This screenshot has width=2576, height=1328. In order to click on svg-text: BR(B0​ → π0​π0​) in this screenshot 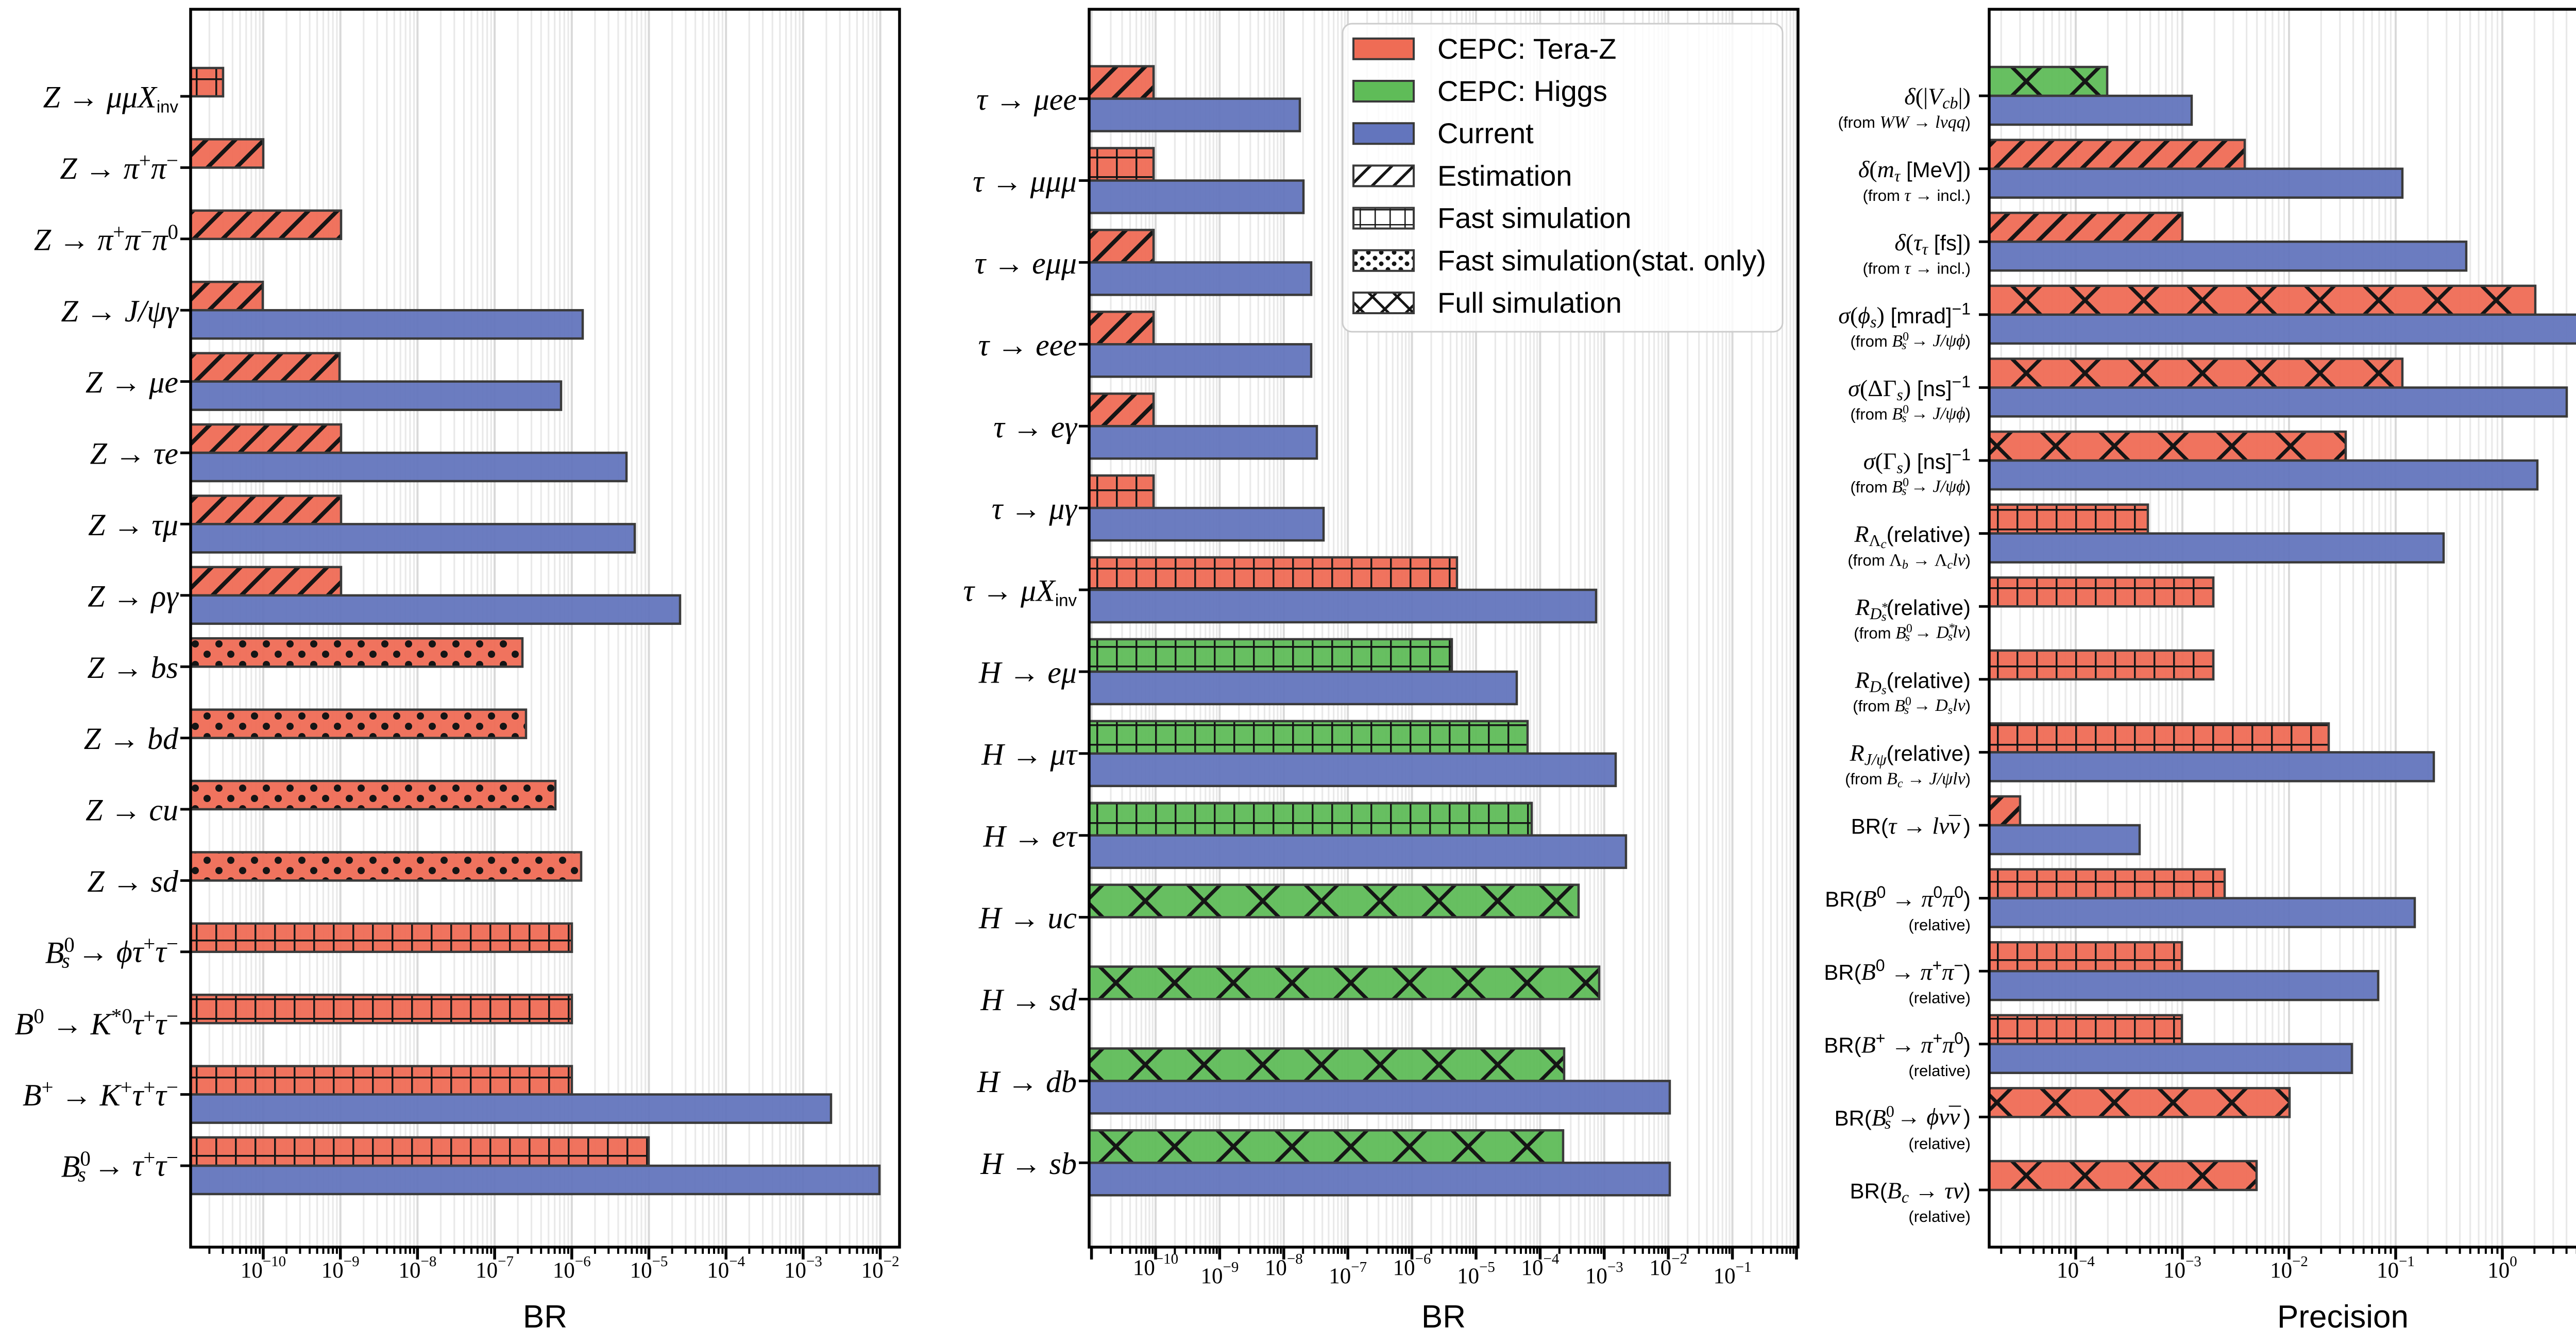, I will do `click(1898, 897)`.